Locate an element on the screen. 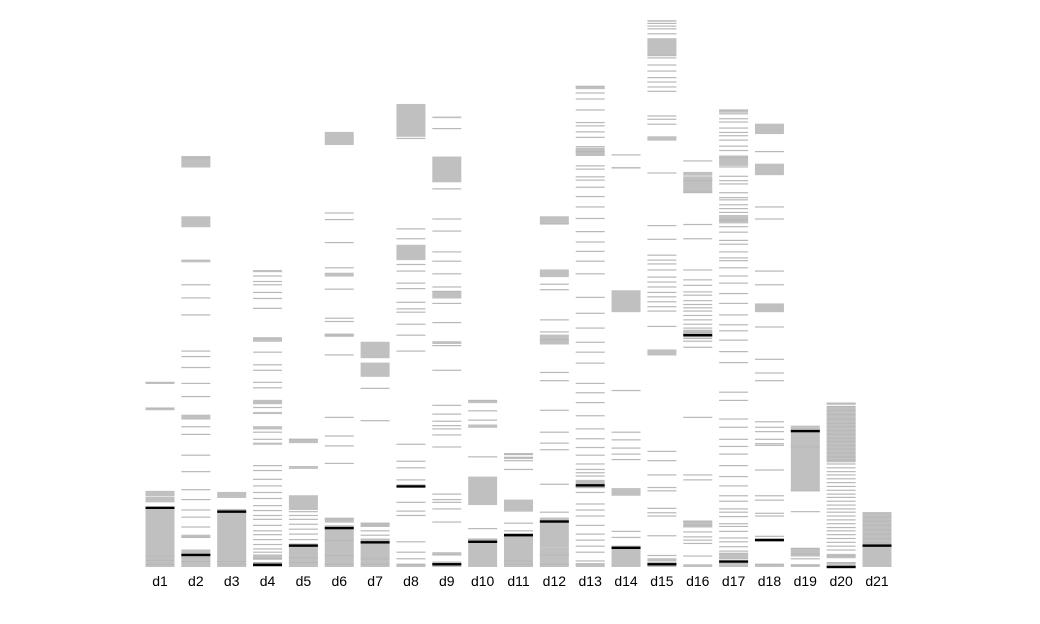 The image size is (1040, 624). bar-d17 is located at coordinates (734, 338).